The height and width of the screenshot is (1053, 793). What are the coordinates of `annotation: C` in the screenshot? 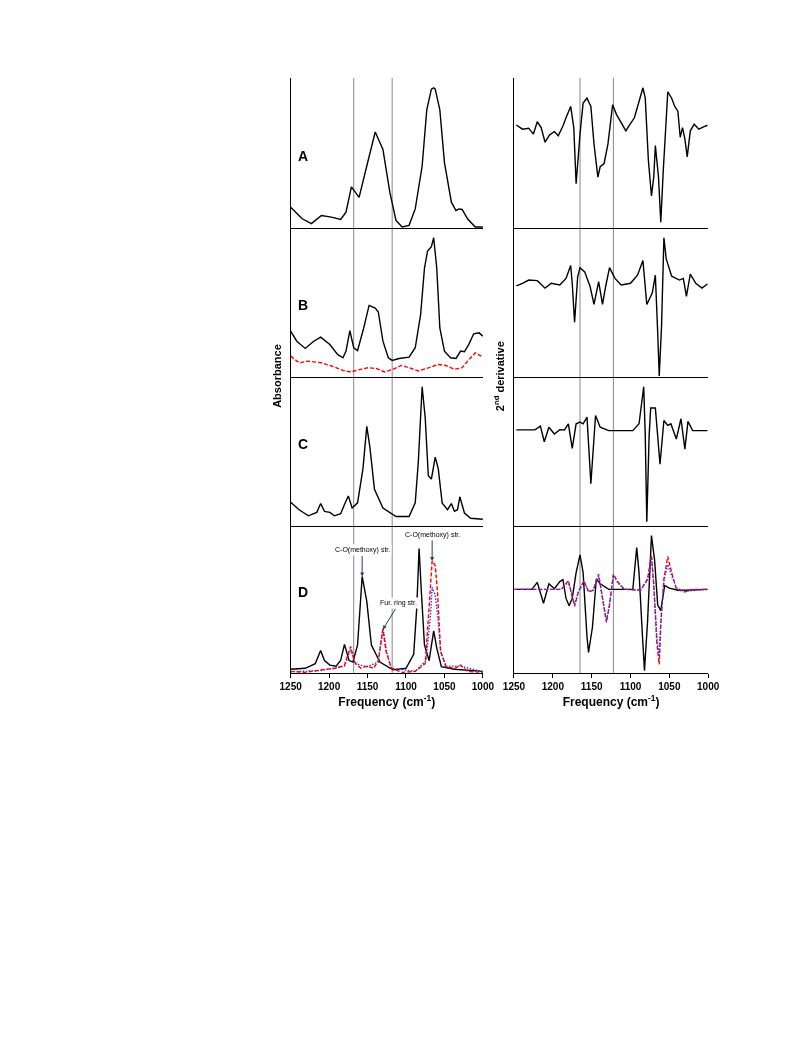 It's located at (303, 444).